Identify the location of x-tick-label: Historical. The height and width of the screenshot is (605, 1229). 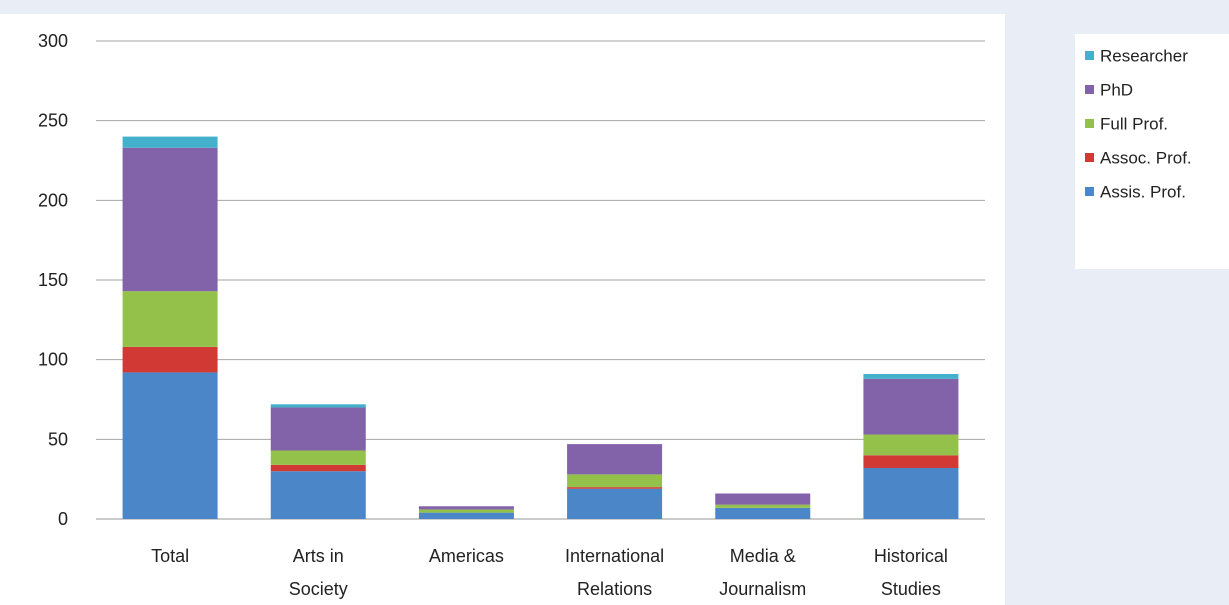
(911, 556).